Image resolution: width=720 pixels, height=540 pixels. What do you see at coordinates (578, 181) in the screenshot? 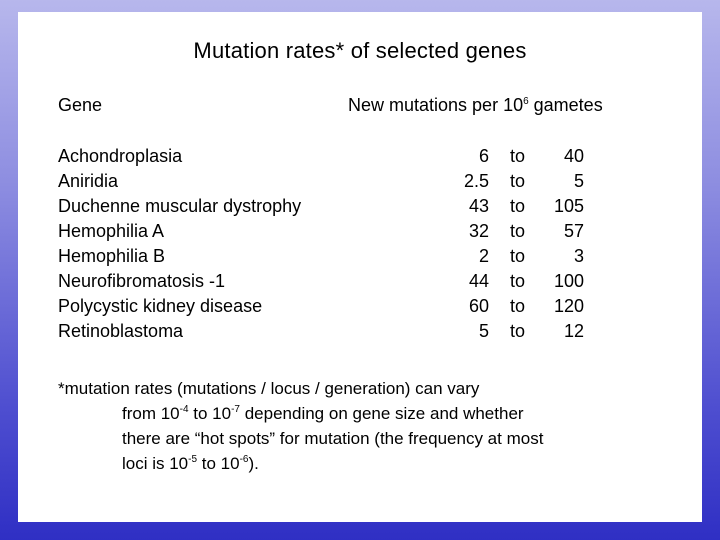
I see `rate-high: 5` at bounding box center [578, 181].